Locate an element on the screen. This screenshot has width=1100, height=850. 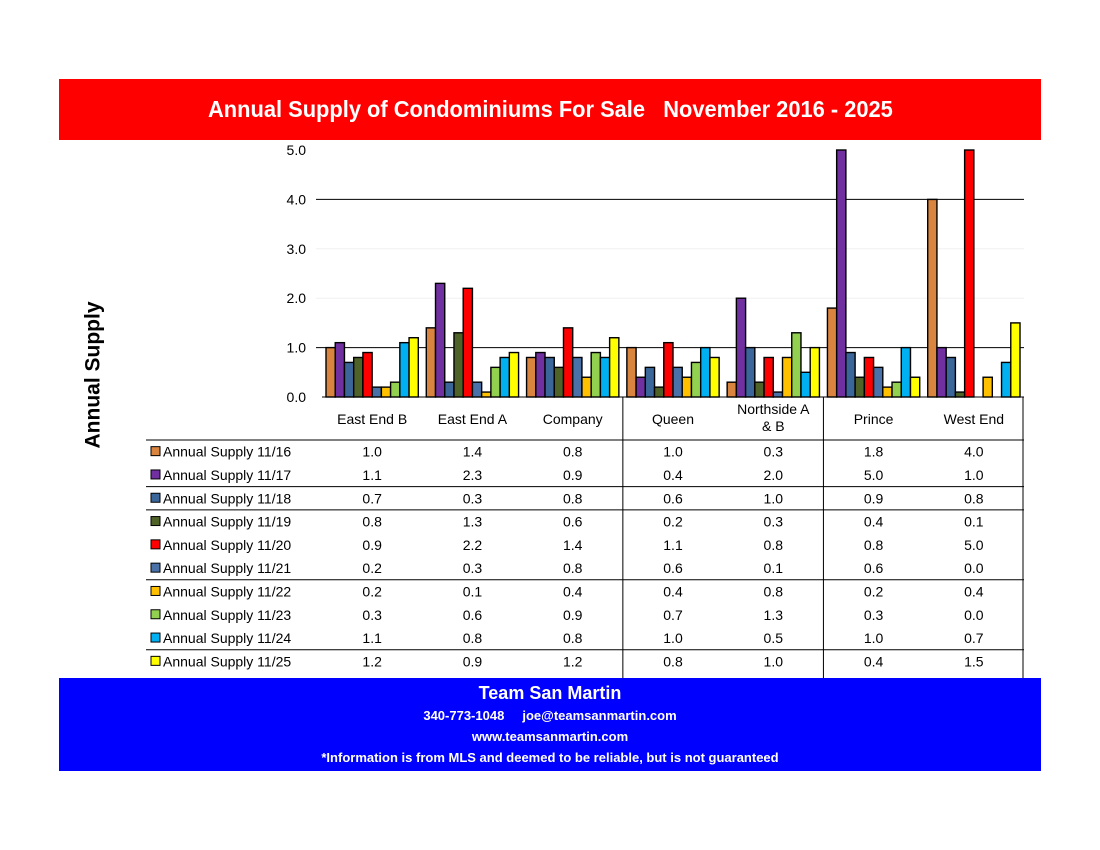
legend-label: Annual Supply 11/23 is located at coordinates (227, 615).